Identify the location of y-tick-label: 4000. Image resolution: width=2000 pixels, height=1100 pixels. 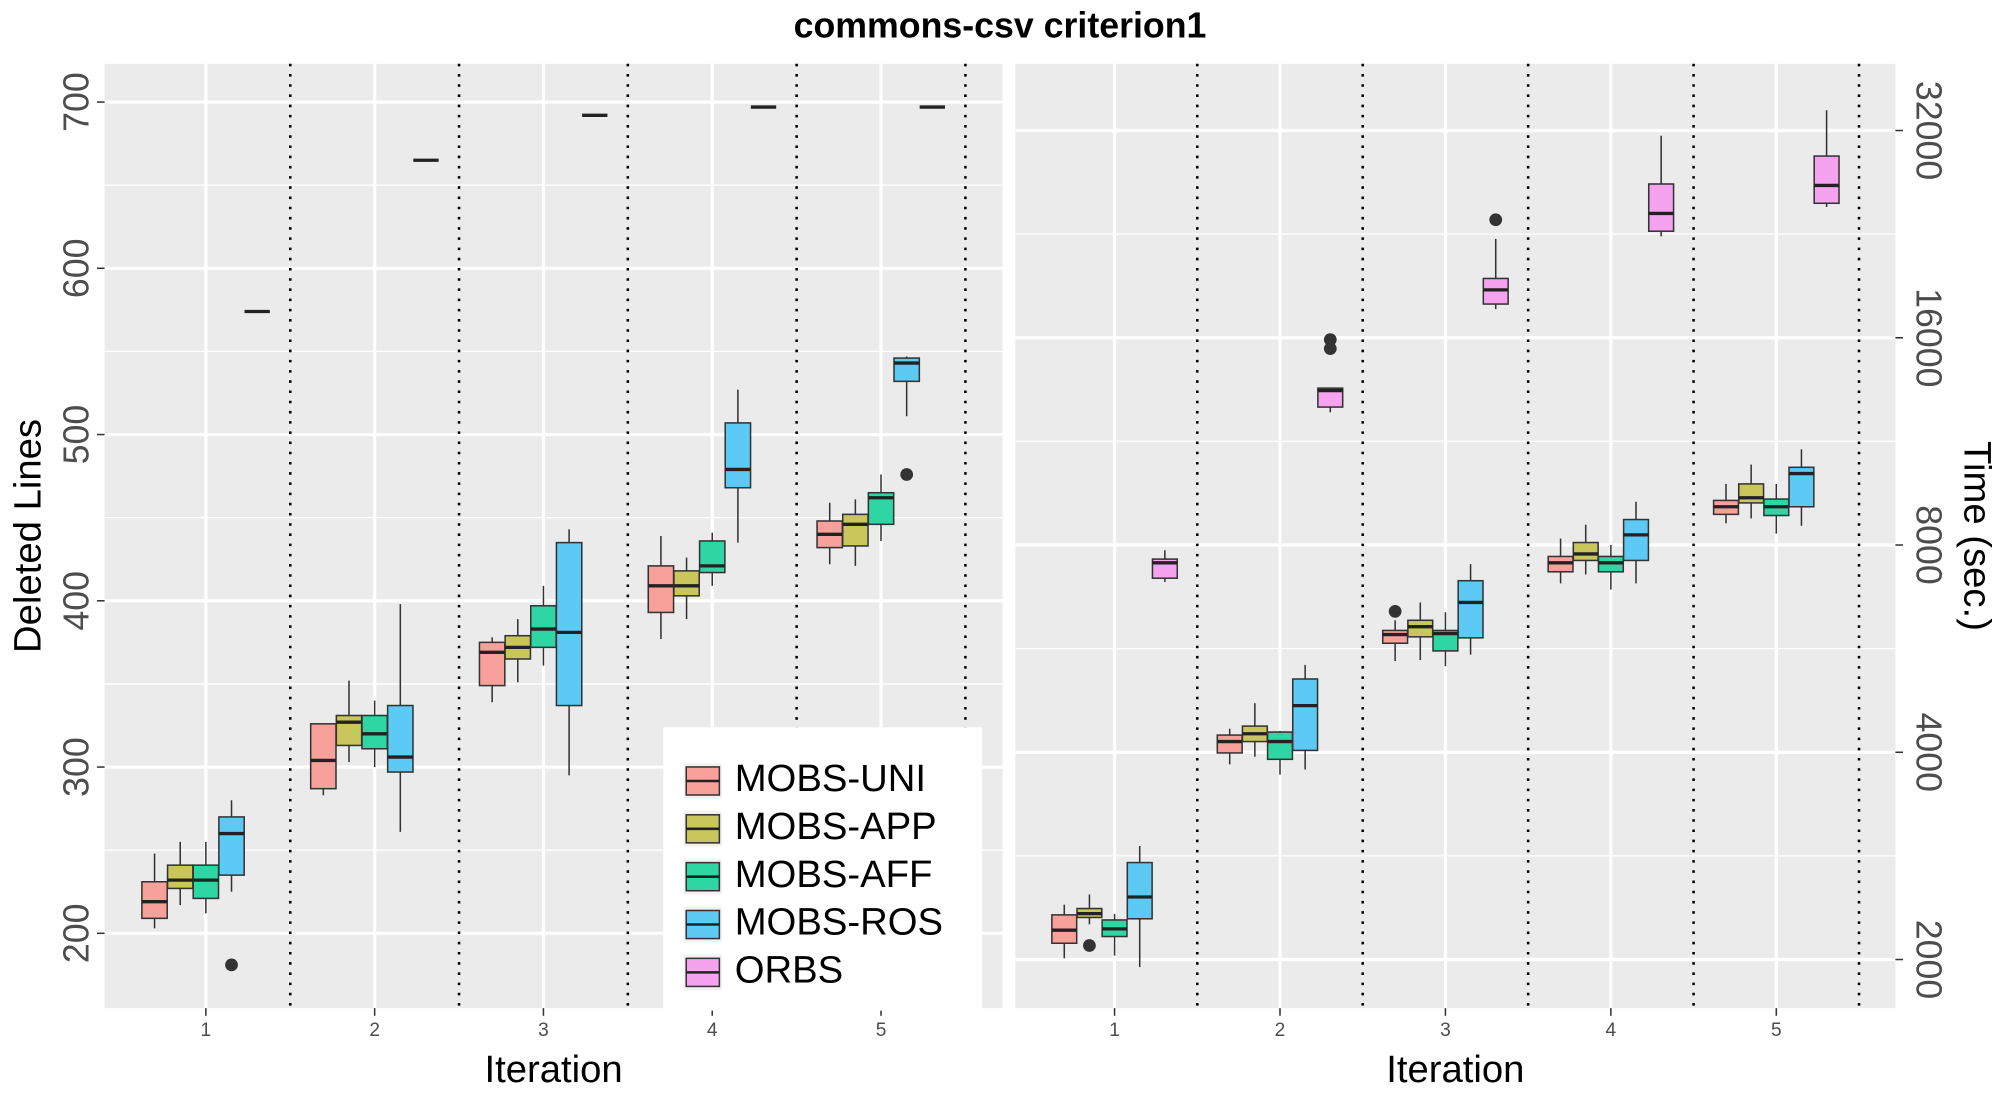
(1929, 752).